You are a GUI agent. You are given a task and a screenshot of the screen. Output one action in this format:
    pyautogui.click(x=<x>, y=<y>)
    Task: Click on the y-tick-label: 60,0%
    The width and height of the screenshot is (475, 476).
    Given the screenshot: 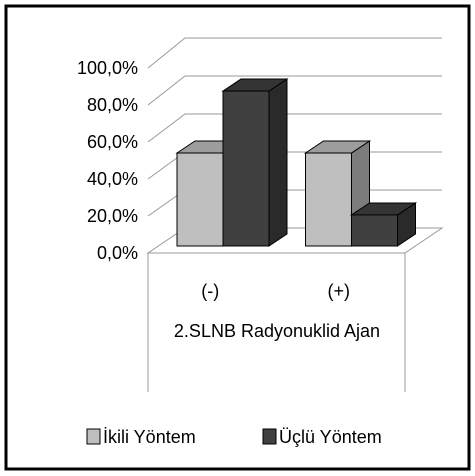 What is the action you would take?
    pyautogui.click(x=112, y=142)
    